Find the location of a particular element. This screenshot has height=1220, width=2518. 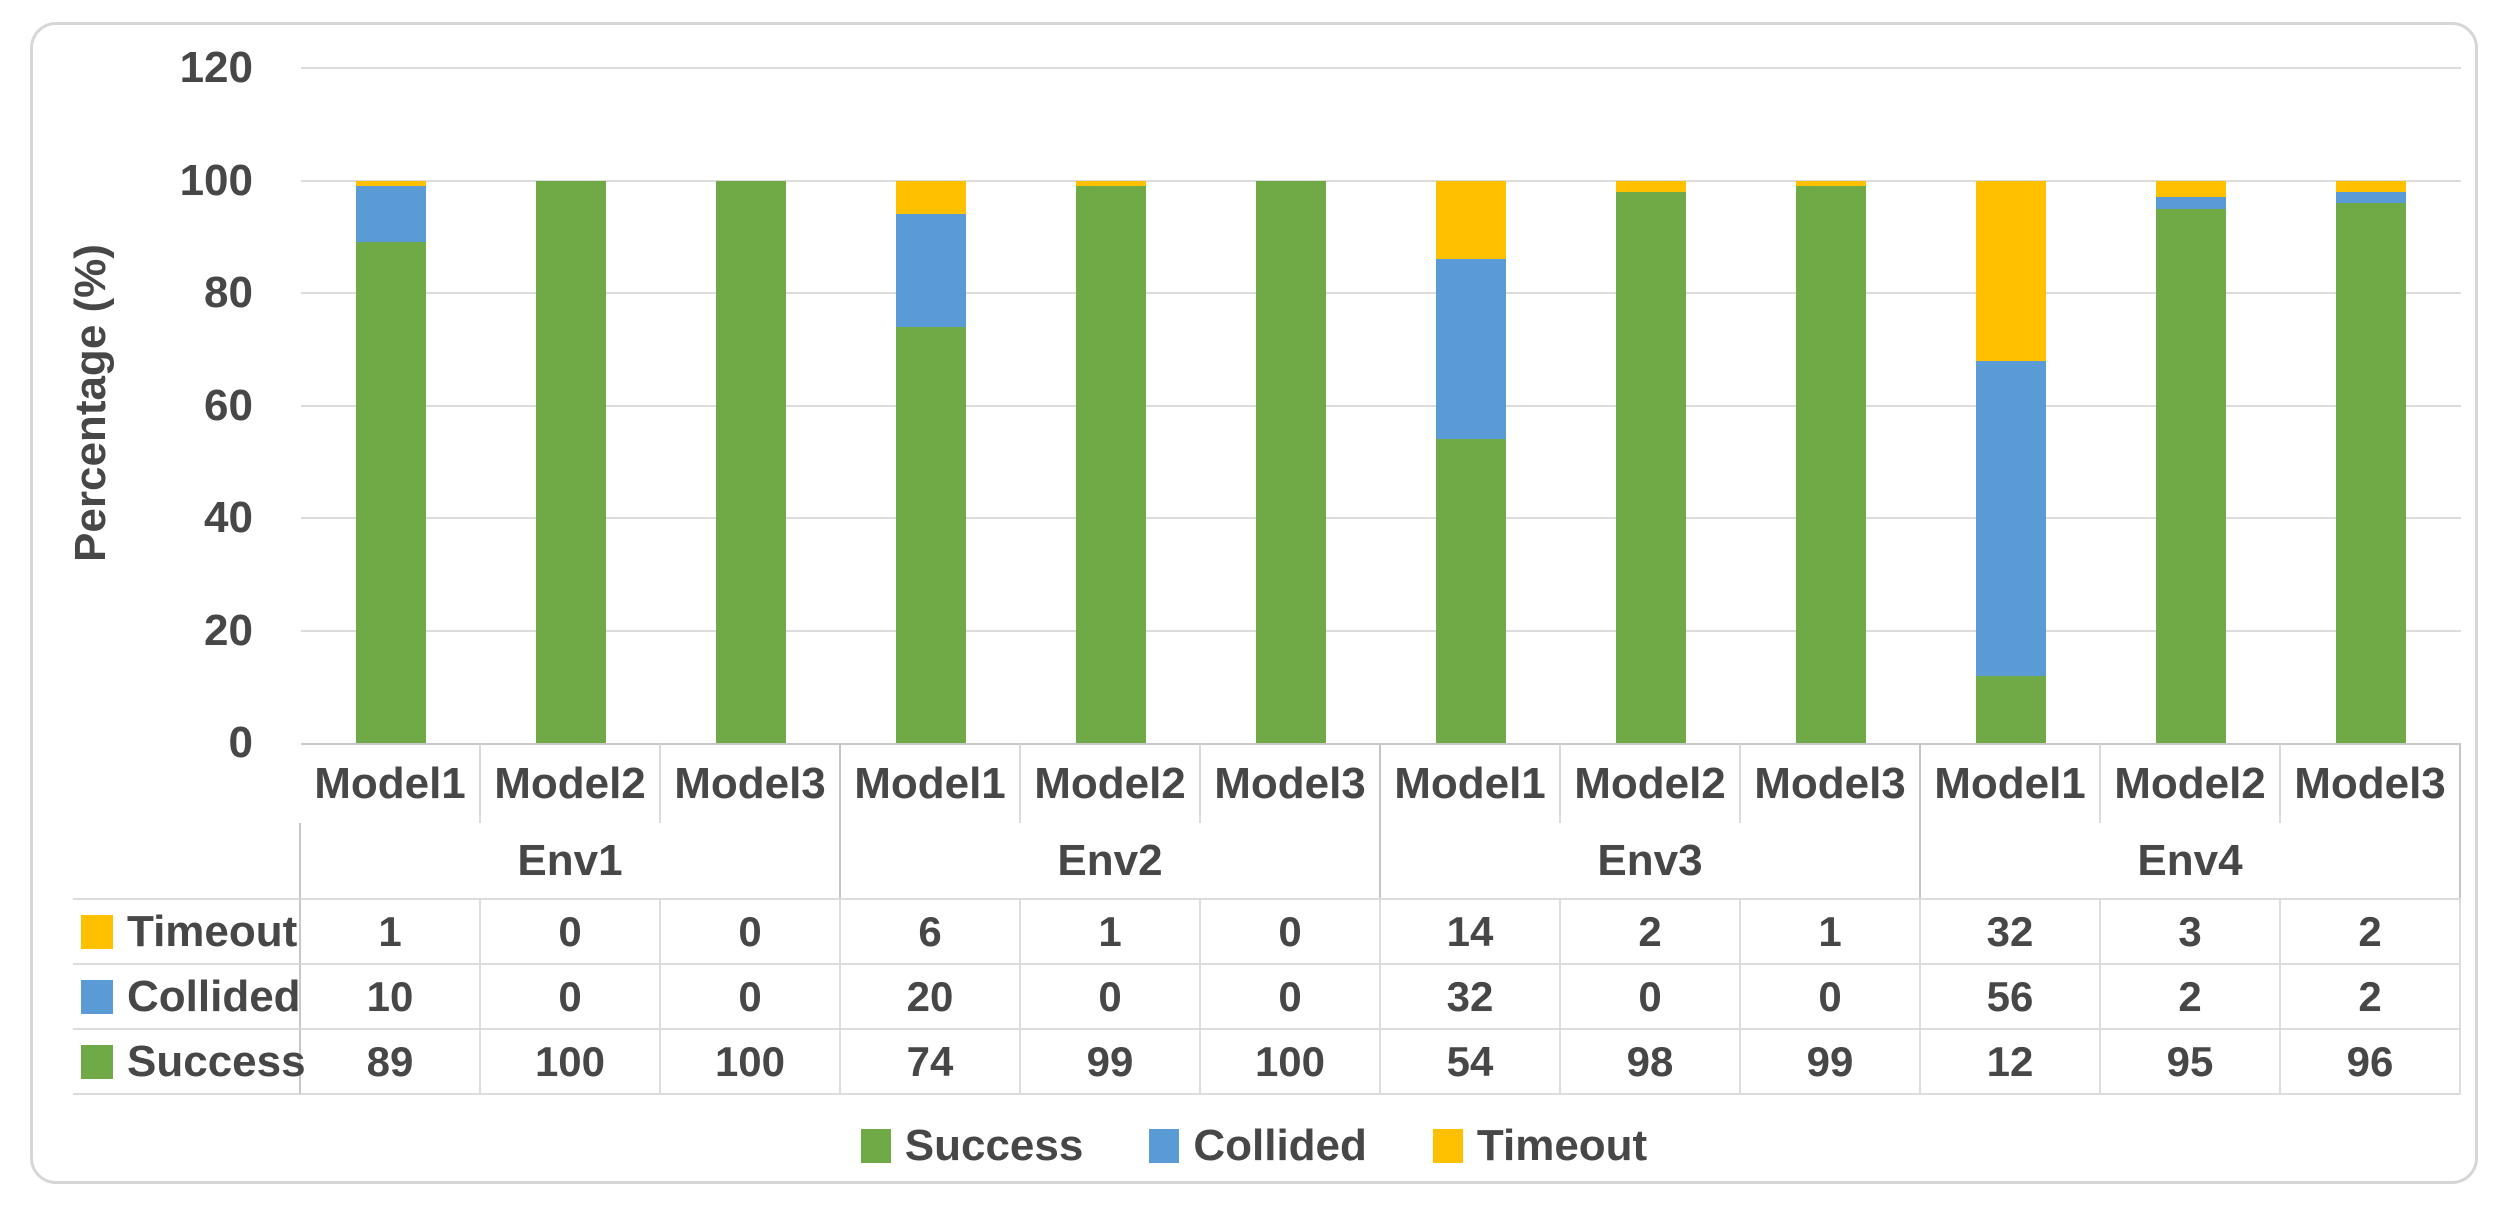

table-corner-blank is located at coordinates (187, 783).